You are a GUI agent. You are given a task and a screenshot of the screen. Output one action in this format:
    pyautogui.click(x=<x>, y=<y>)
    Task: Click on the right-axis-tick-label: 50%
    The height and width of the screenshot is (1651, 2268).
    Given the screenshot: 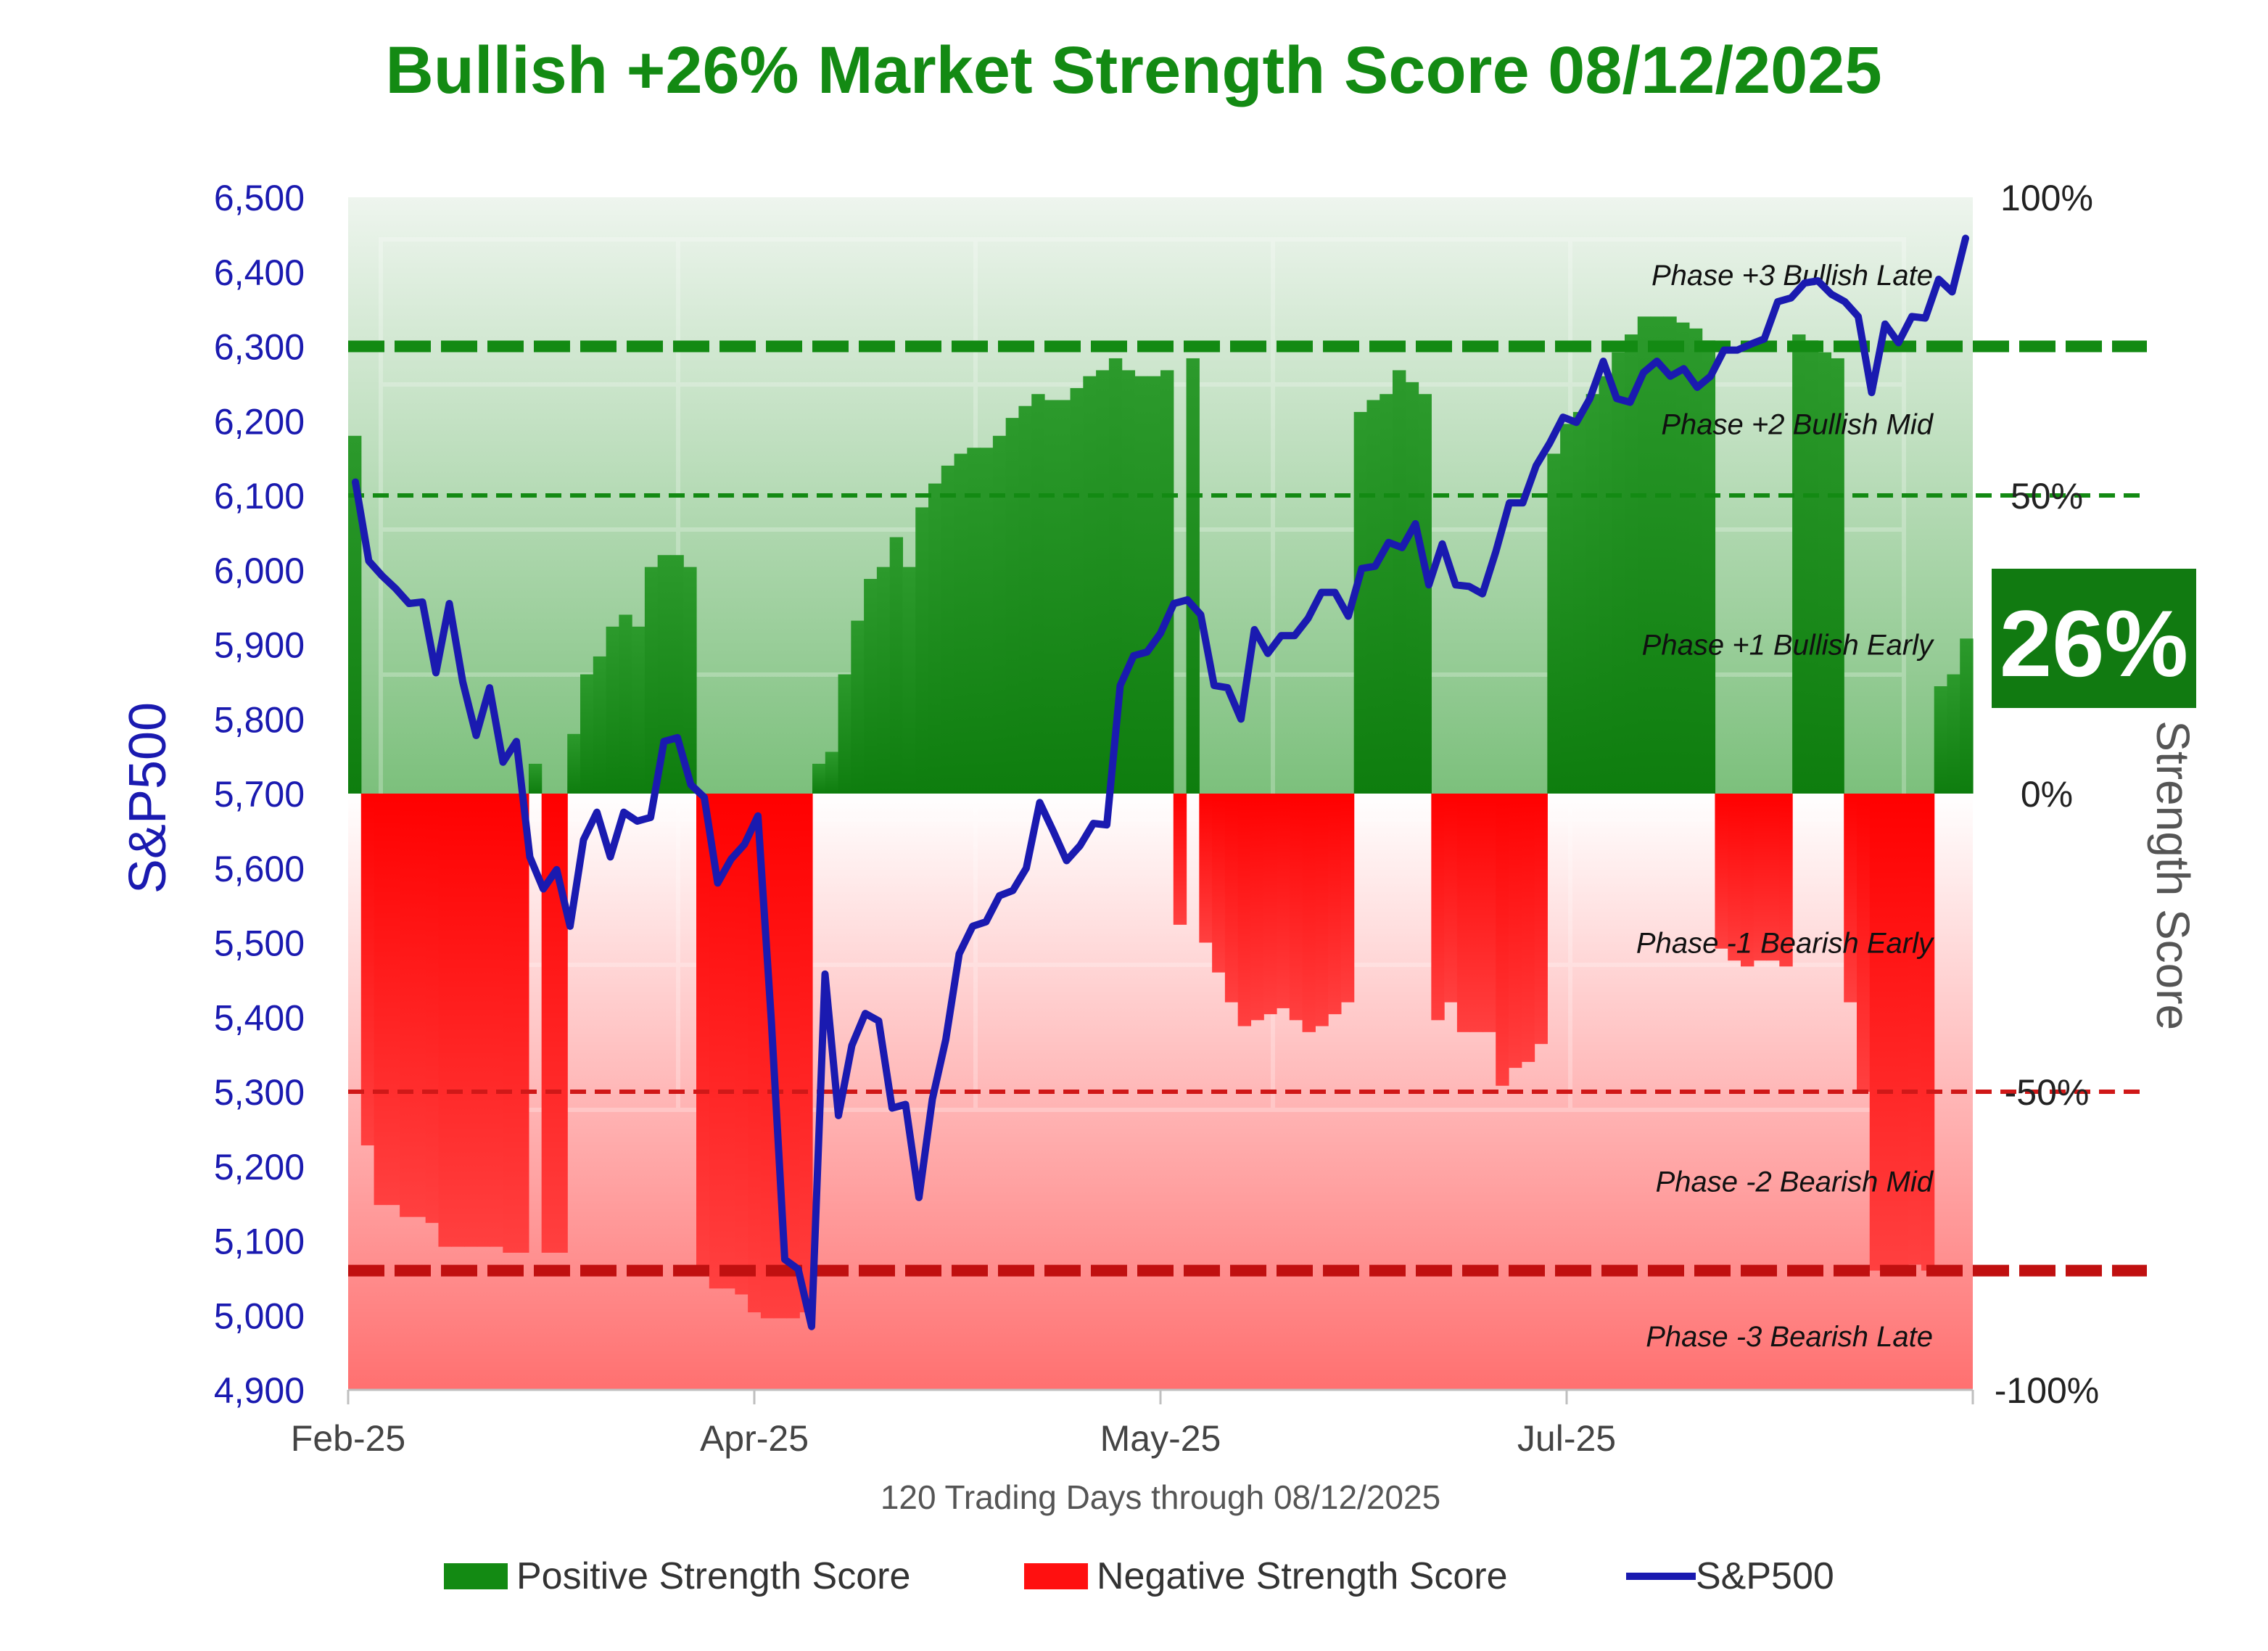 What is the action you would take?
    pyautogui.click(x=2047, y=496)
    